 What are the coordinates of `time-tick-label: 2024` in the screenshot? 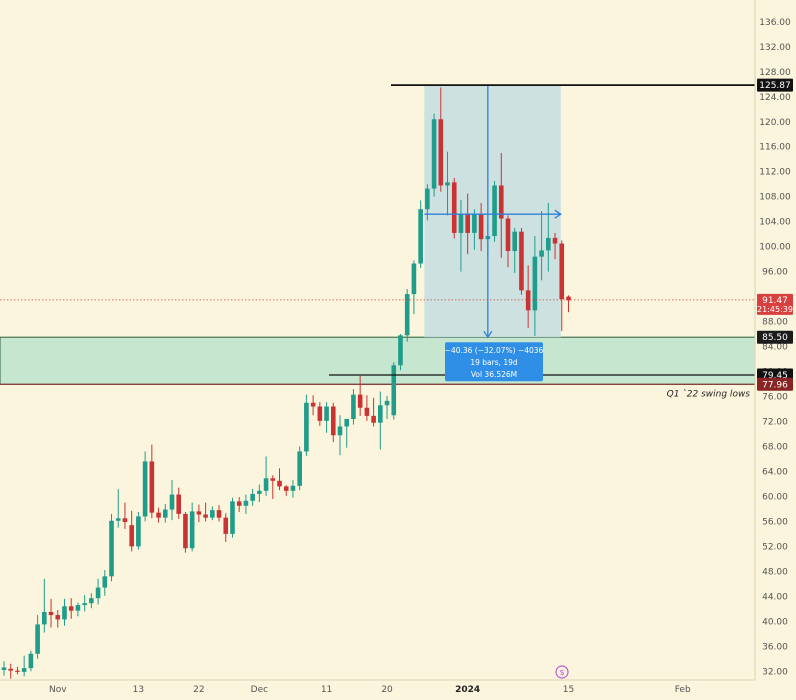 It's located at (467, 690).